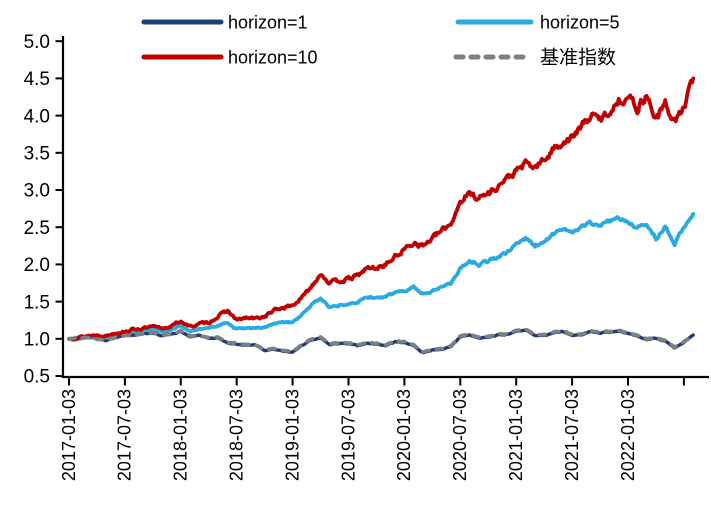 Image resolution: width=711 pixels, height=510 pixels. I want to click on x-axis-tick-label: 2017-01-03, so click(69, 435).